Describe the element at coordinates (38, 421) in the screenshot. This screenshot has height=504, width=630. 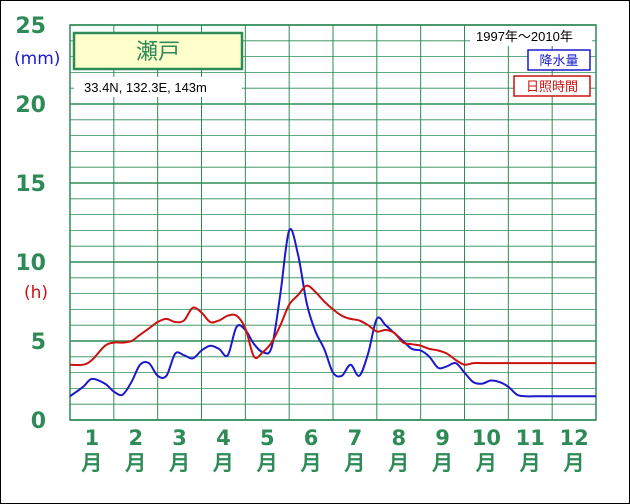
I see `y-tick-label: 0` at that location.